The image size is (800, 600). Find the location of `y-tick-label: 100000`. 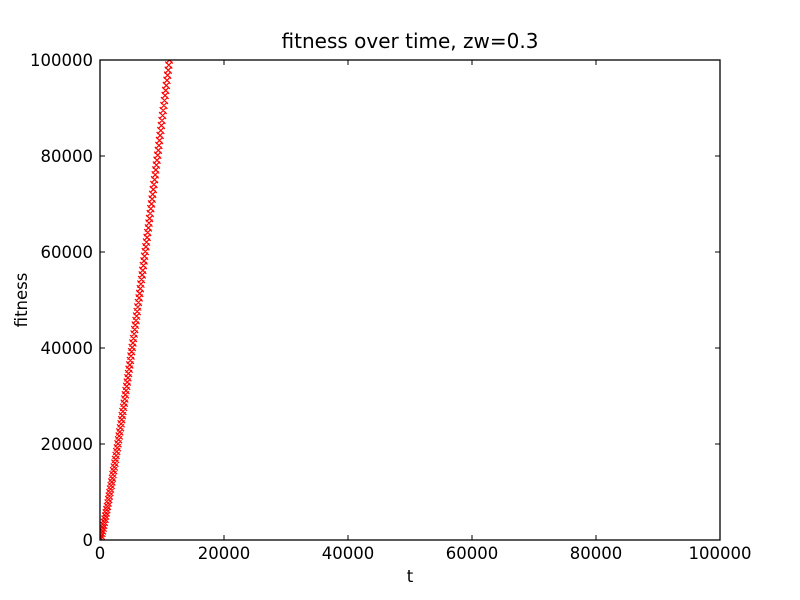

y-tick-label: 100000 is located at coordinates (61, 60).